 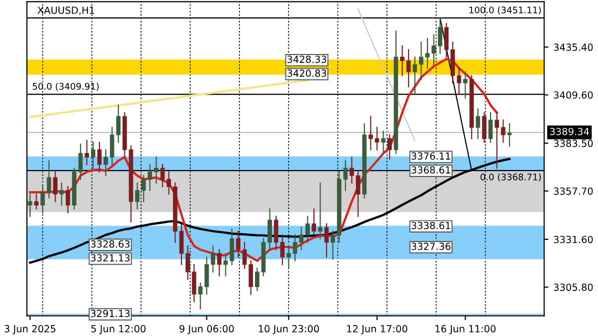 I want to click on chart-title: XAUUSD,H1, so click(x=66, y=10).